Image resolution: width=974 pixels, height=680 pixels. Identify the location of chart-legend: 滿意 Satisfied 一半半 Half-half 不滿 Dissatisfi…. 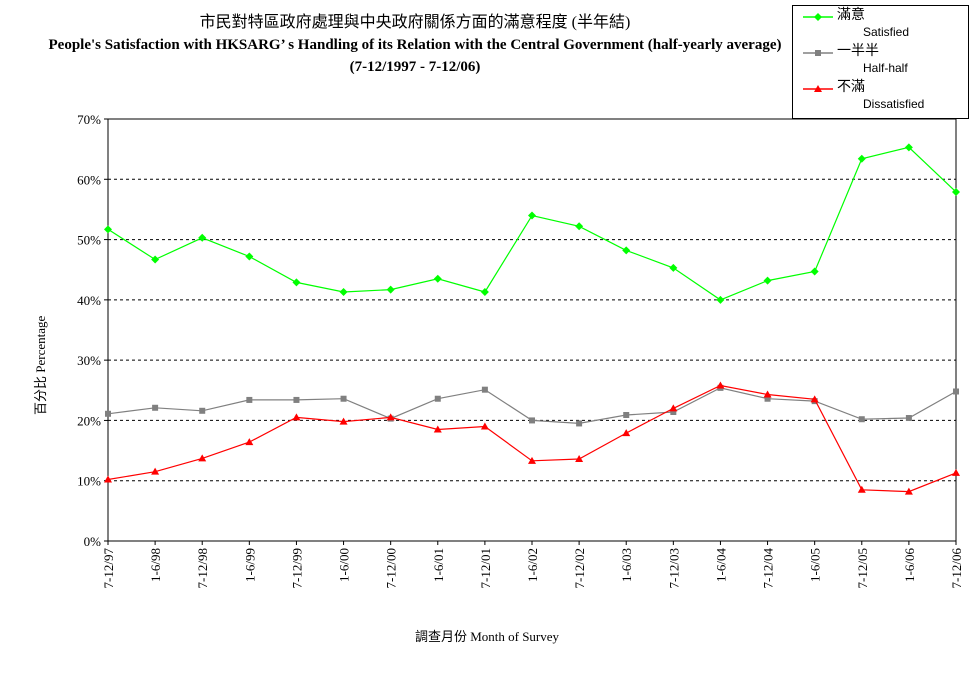
(880, 62).